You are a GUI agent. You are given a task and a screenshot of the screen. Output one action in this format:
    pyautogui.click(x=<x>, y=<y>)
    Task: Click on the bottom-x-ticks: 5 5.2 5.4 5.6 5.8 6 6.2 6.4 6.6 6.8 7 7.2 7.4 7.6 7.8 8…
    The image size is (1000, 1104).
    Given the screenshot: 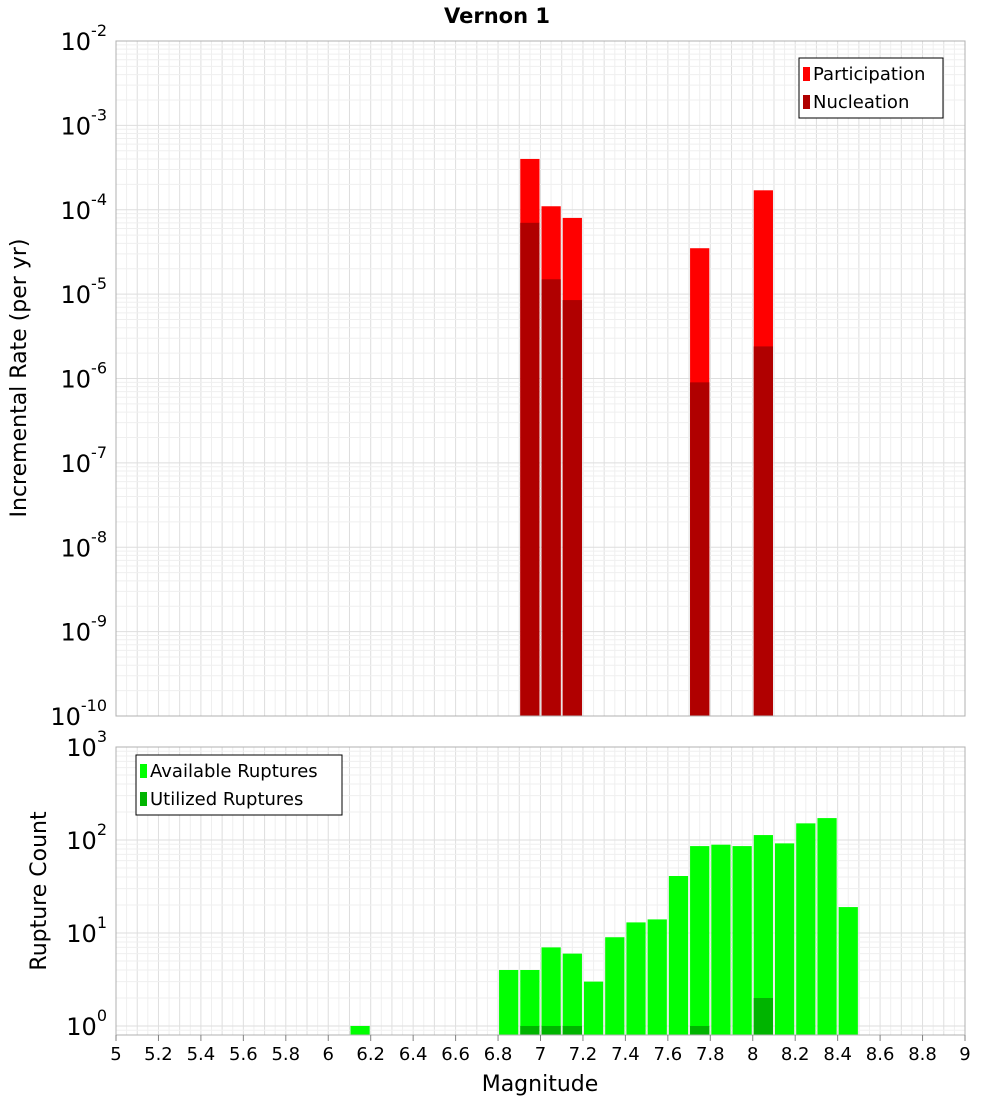 What is the action you would take?
    pyautogui.click(x=540, y=1050)
    